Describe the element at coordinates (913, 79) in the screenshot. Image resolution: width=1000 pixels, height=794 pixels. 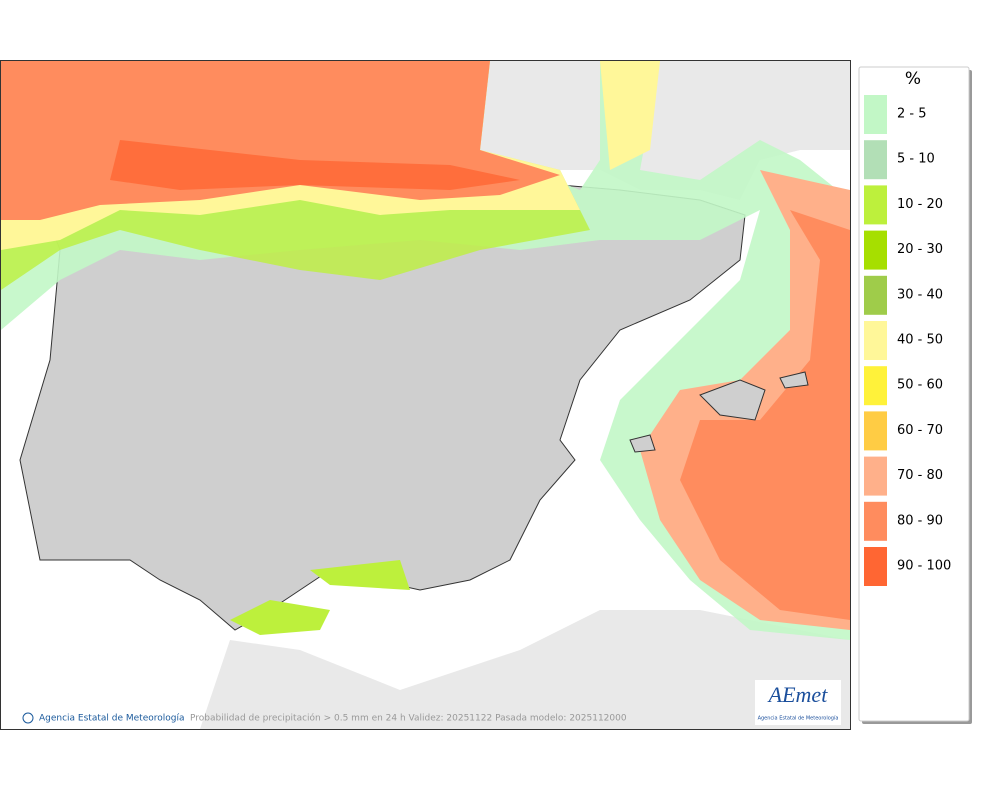
I see `legend-title: %` at that location.